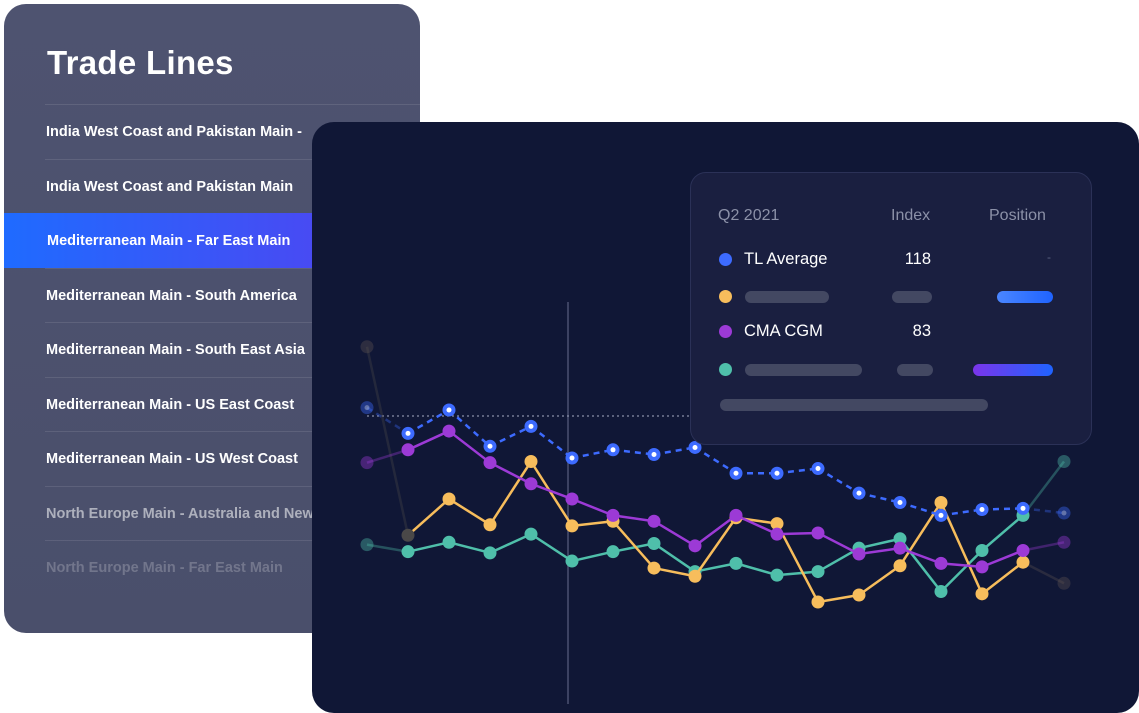 This screenshot has height=713, width=1139. What do you see at coordinates (749, 215) in the screenshot?
I see `tooltip-period: Q2 2021` at bounding box center [749, 215].